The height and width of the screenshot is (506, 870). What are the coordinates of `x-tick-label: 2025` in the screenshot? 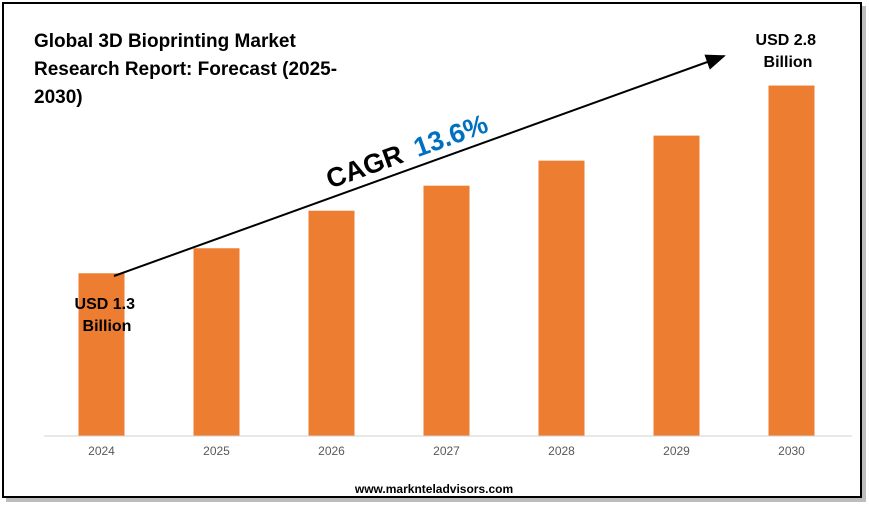 It's located at (216, 451).